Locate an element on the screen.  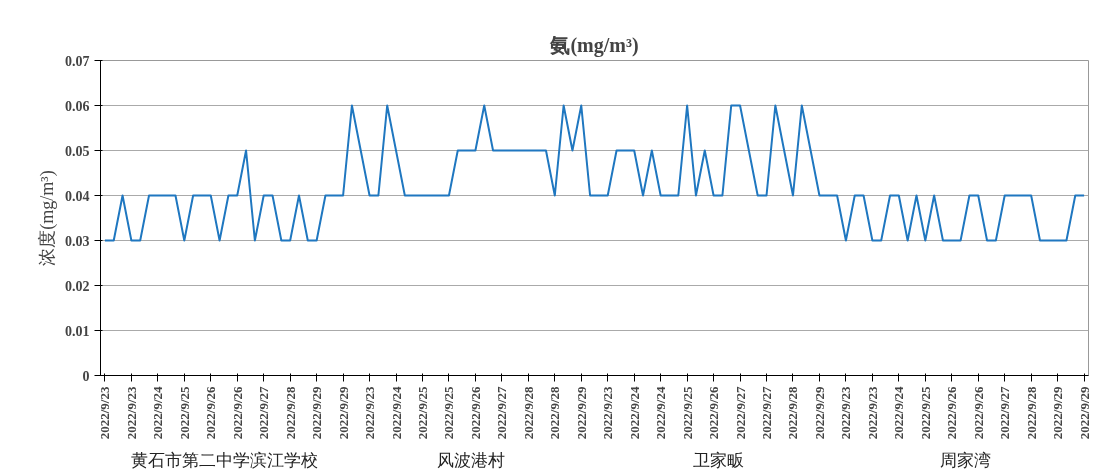
text: 卫家畈 is located at coordinates (718, 460).